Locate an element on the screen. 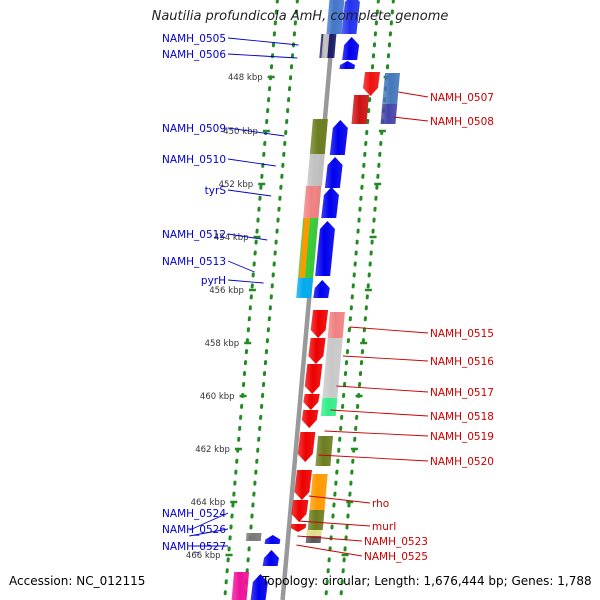 This screenshot has height=600, width=600. gene-label-left: NAMH_0509 is located at coordinates (194, 129).